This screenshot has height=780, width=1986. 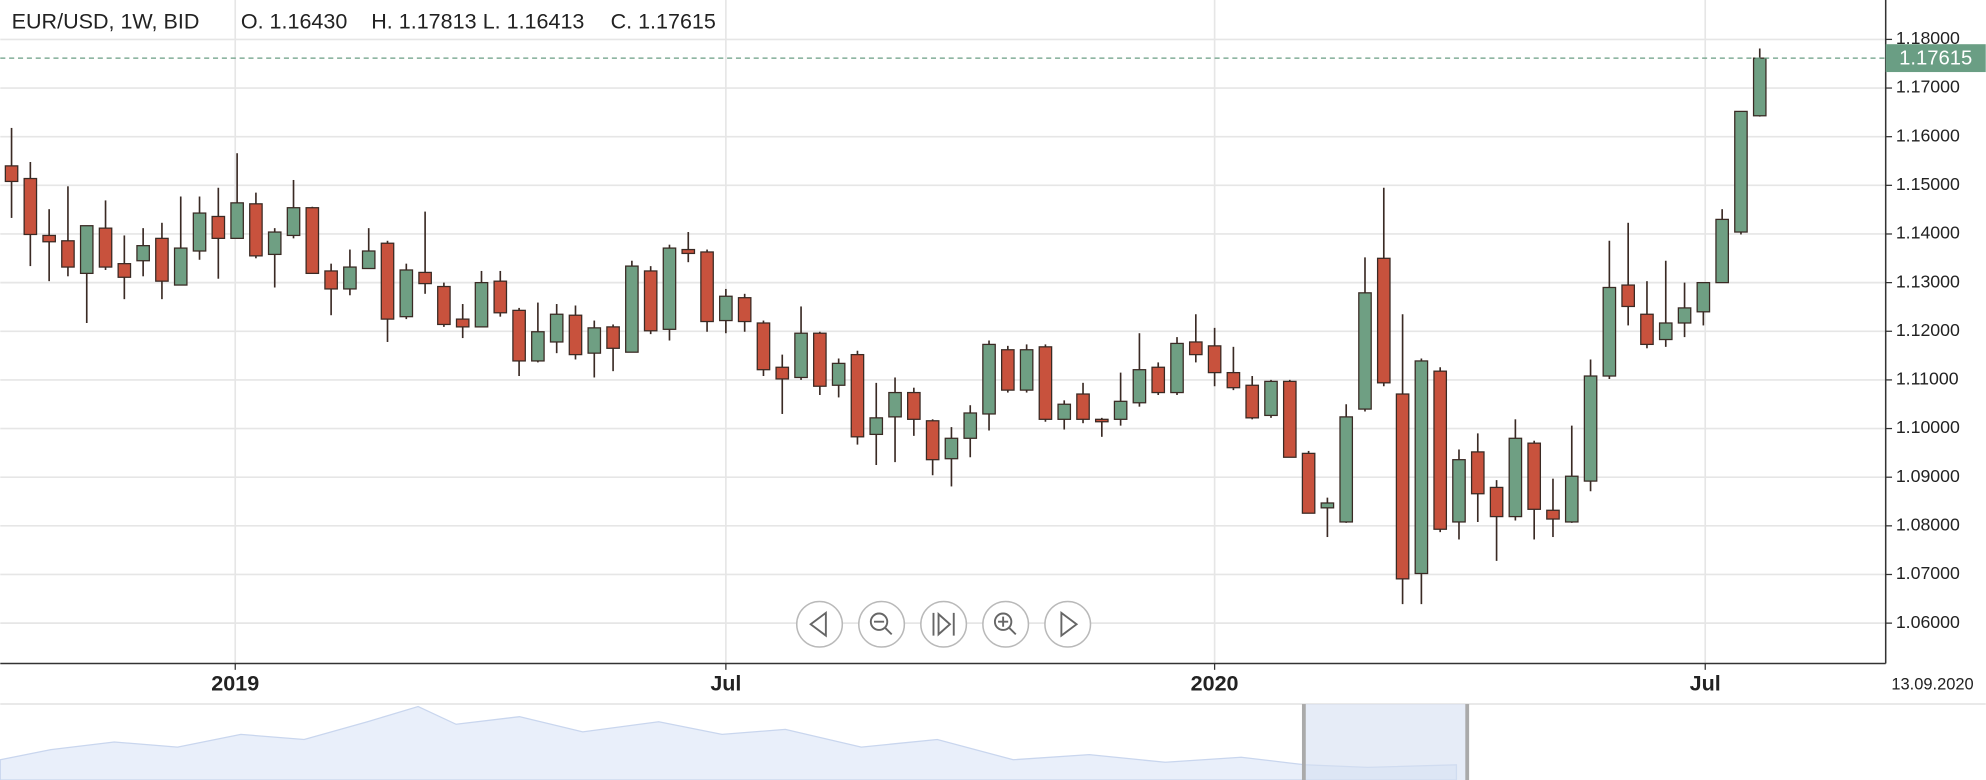 What do you see at coordinates (729, 742) in the screenshot?
I see `navigator-area` at bounding box center [729, 742].